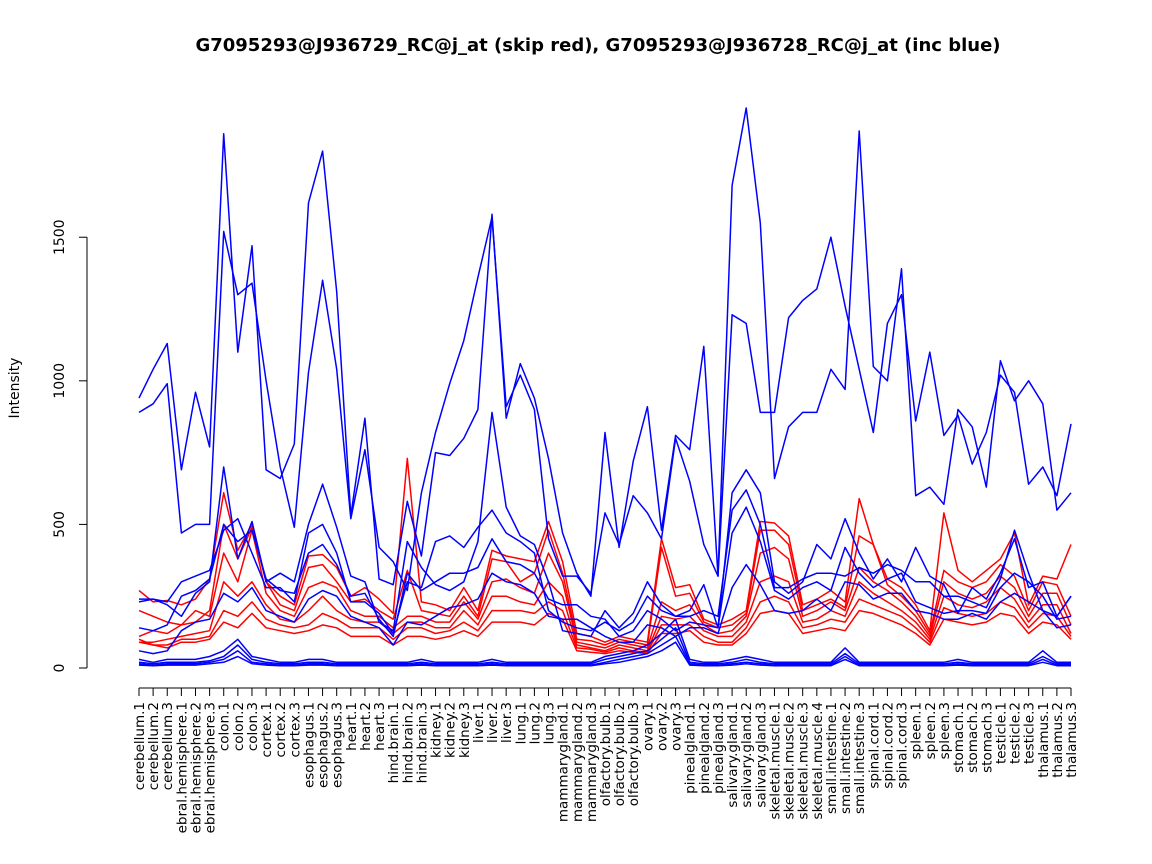 This screenshot has height=864, width=1152. What do you see at coordinates (521, 723) in the screenshot?
I see `x-tick-label: lung.1` at bounding box center [521, 723].